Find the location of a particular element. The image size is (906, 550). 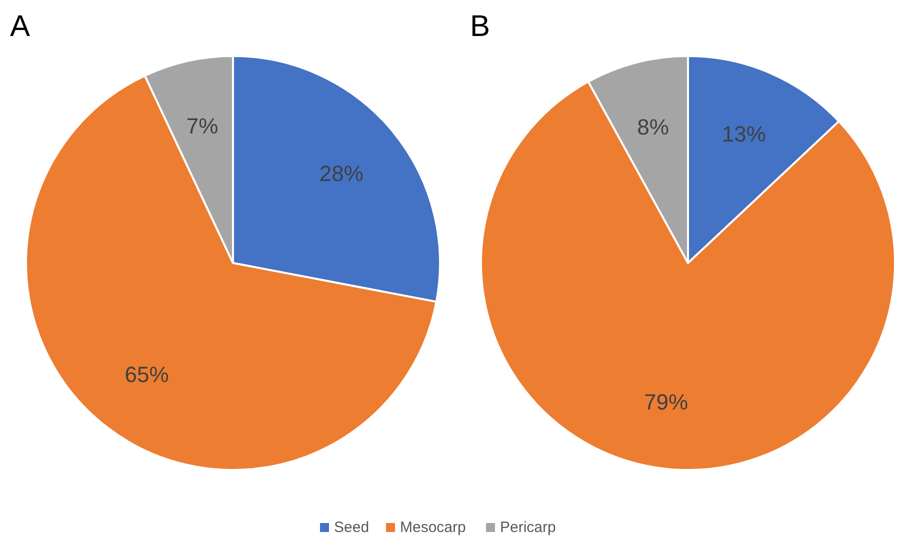

data-label: 28% is located at coordinates (341, 173).